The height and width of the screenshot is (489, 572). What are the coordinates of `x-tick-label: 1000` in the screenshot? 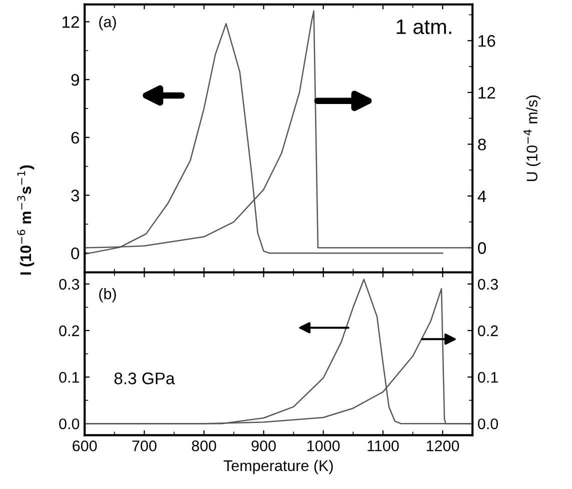 It's located at (323, 446).